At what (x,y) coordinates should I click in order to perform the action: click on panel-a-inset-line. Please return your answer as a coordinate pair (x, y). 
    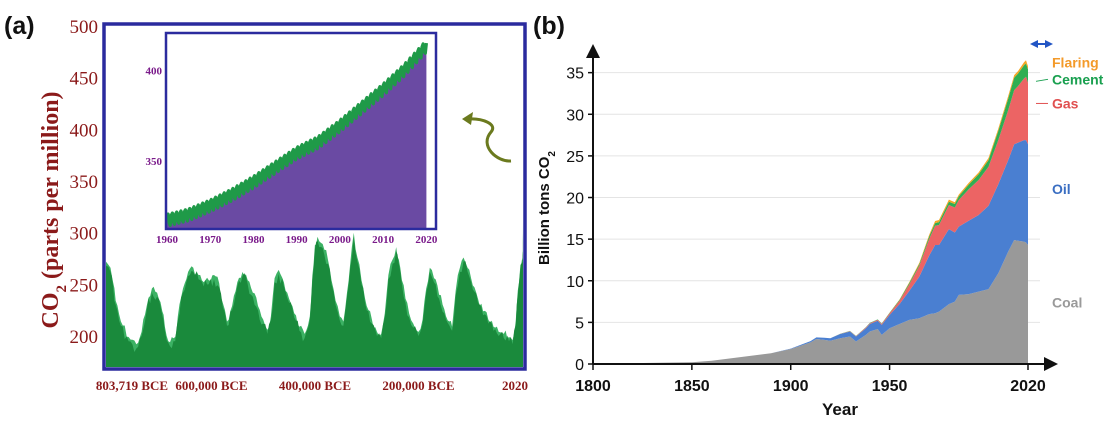
    Looking at the image, I should click on (296, 134).